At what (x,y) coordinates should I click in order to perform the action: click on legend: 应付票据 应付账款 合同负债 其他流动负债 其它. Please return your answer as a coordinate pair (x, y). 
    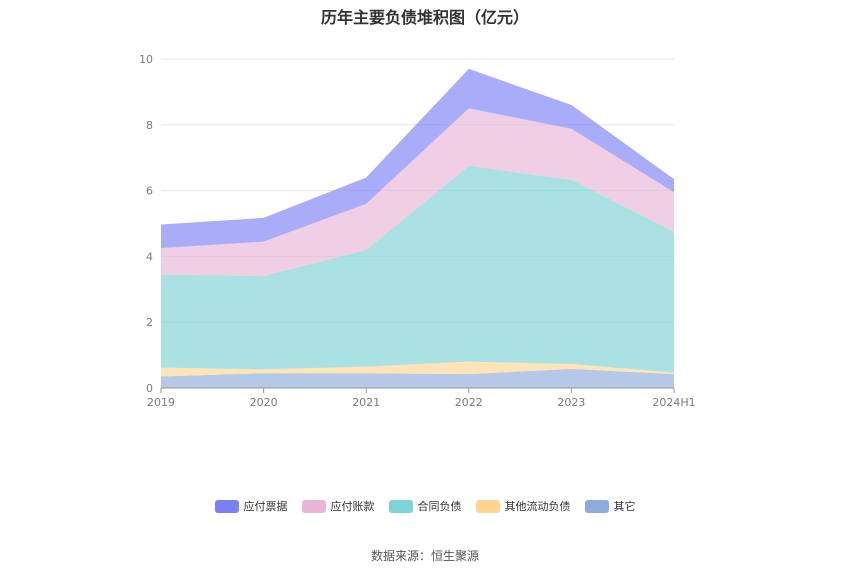
    Looking at the image, I should click on (425, 506).